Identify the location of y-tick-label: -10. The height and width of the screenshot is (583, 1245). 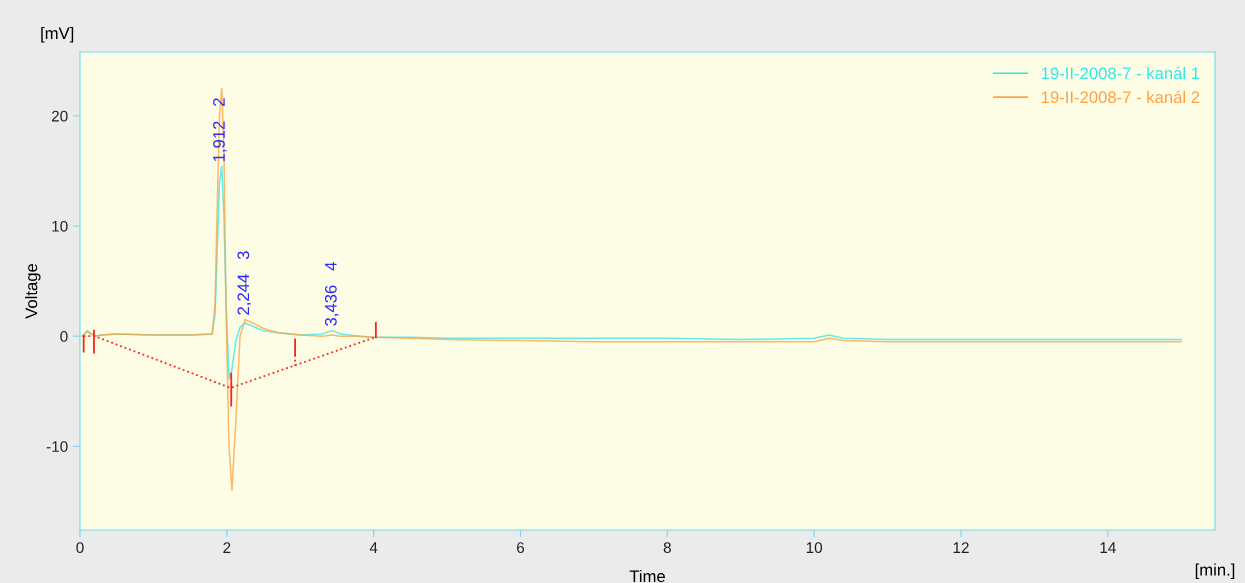
(57, 446).